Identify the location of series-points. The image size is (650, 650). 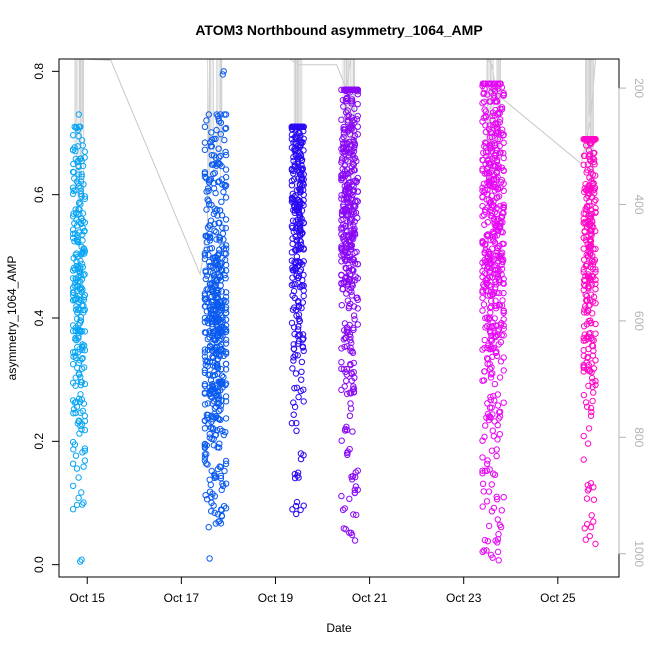
(349, 315).